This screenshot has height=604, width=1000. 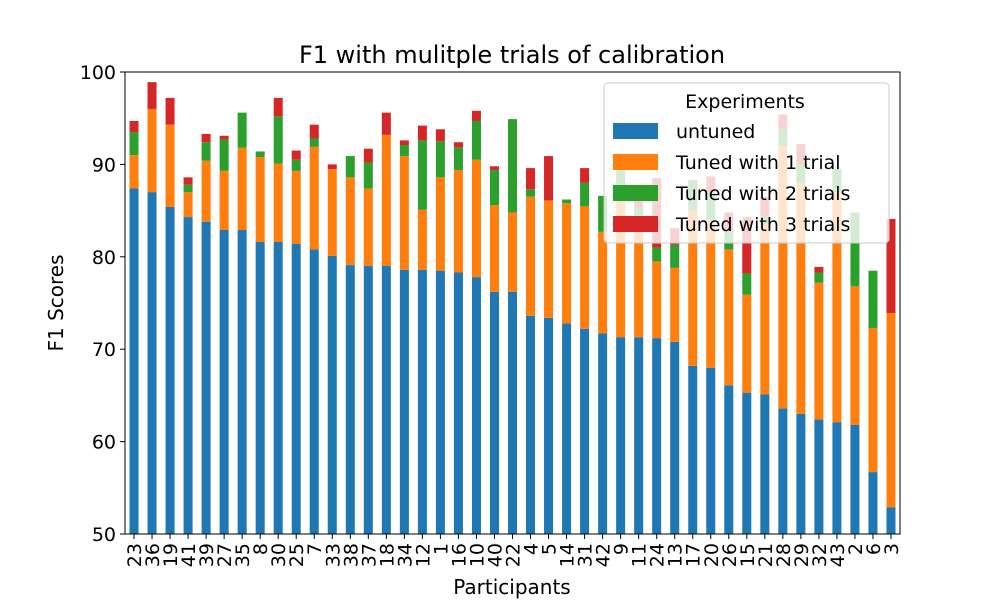 I want to click on x-tick-label: 10, so click(x=477, y=555).